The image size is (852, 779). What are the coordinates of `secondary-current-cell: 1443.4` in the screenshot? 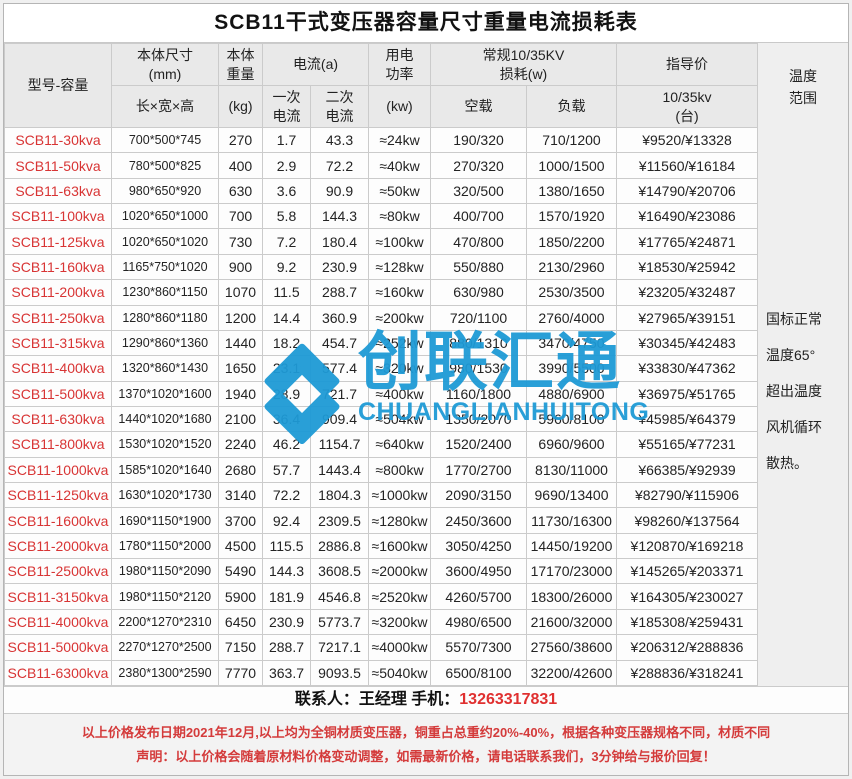 It's located at (339, 470).